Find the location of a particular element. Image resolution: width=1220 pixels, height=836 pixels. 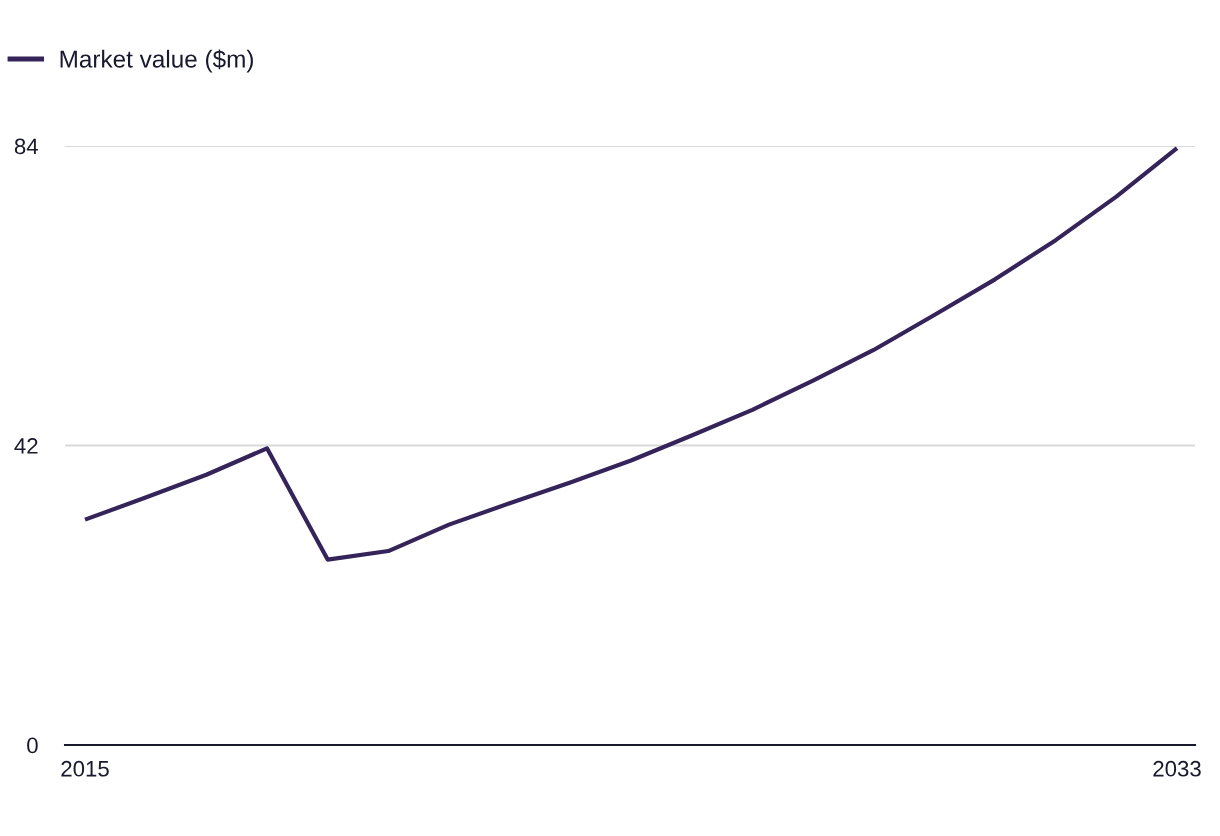

y-tick-label: 84 is located at coordinates (26, 146).